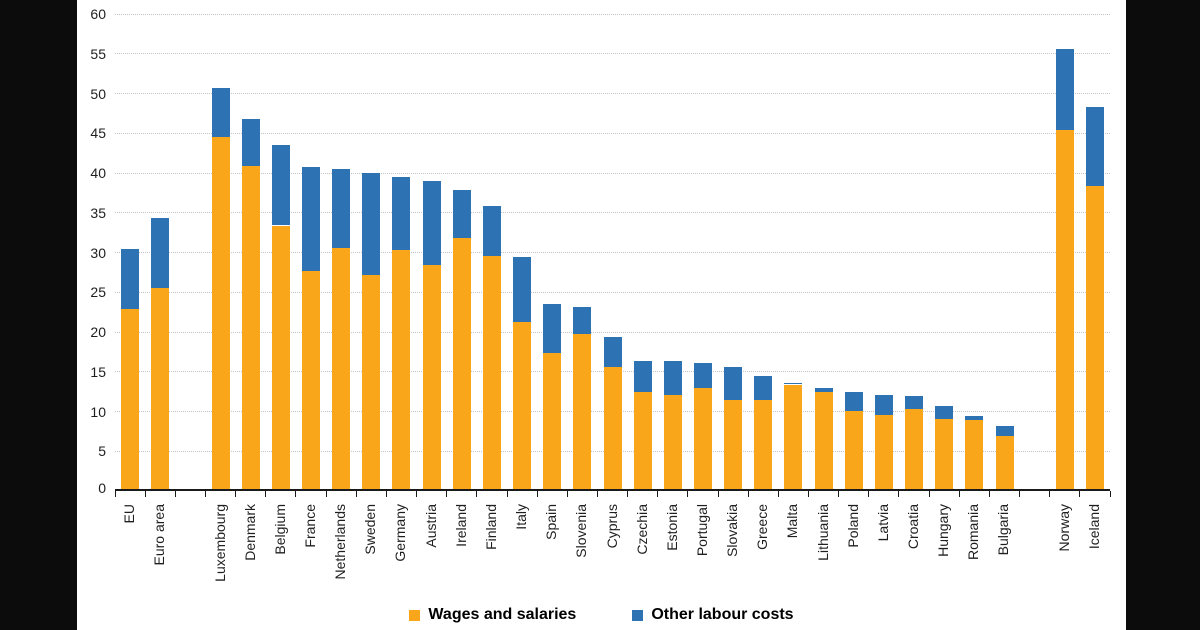  Describe the element at coordinates (309, 526) in the screenshot. I see `x-axis-label-france: France` at that location.